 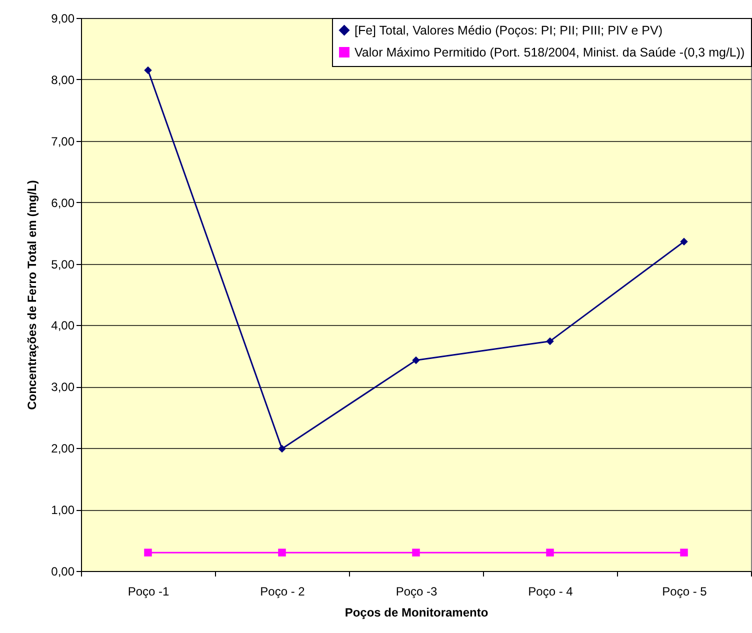 What do you see at coordinates (63, 141) in the screenshot?
I see `y-tick-label: 7,00` at bounding box center [63, 141].